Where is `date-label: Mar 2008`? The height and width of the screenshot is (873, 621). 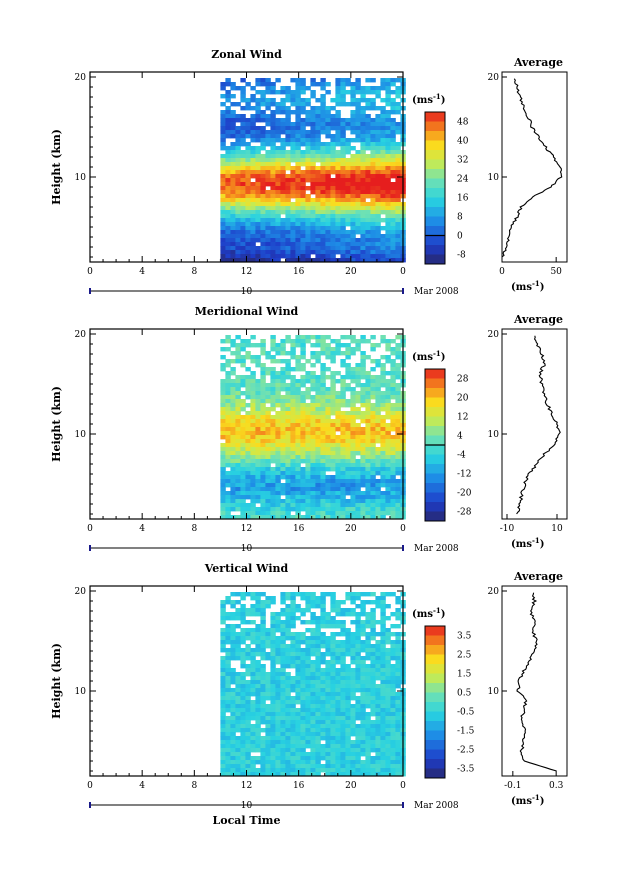
date-label: Mar 2008 is located at coordinates (436, 806).